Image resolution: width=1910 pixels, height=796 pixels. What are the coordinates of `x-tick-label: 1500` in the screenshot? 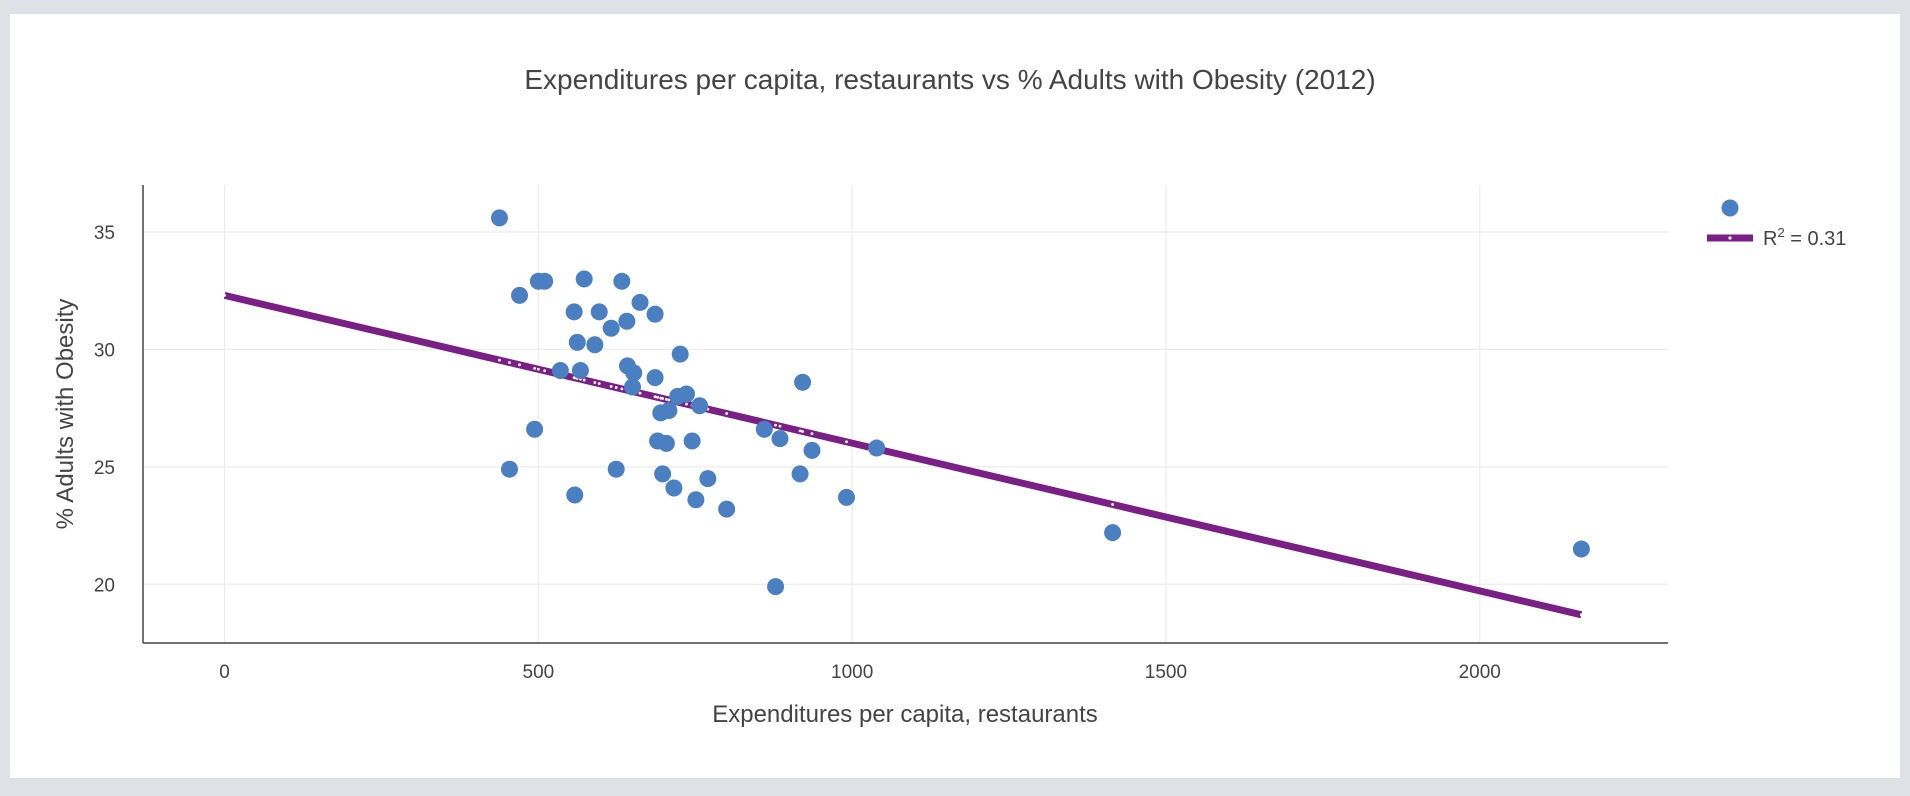 It's located at (1166, 672).